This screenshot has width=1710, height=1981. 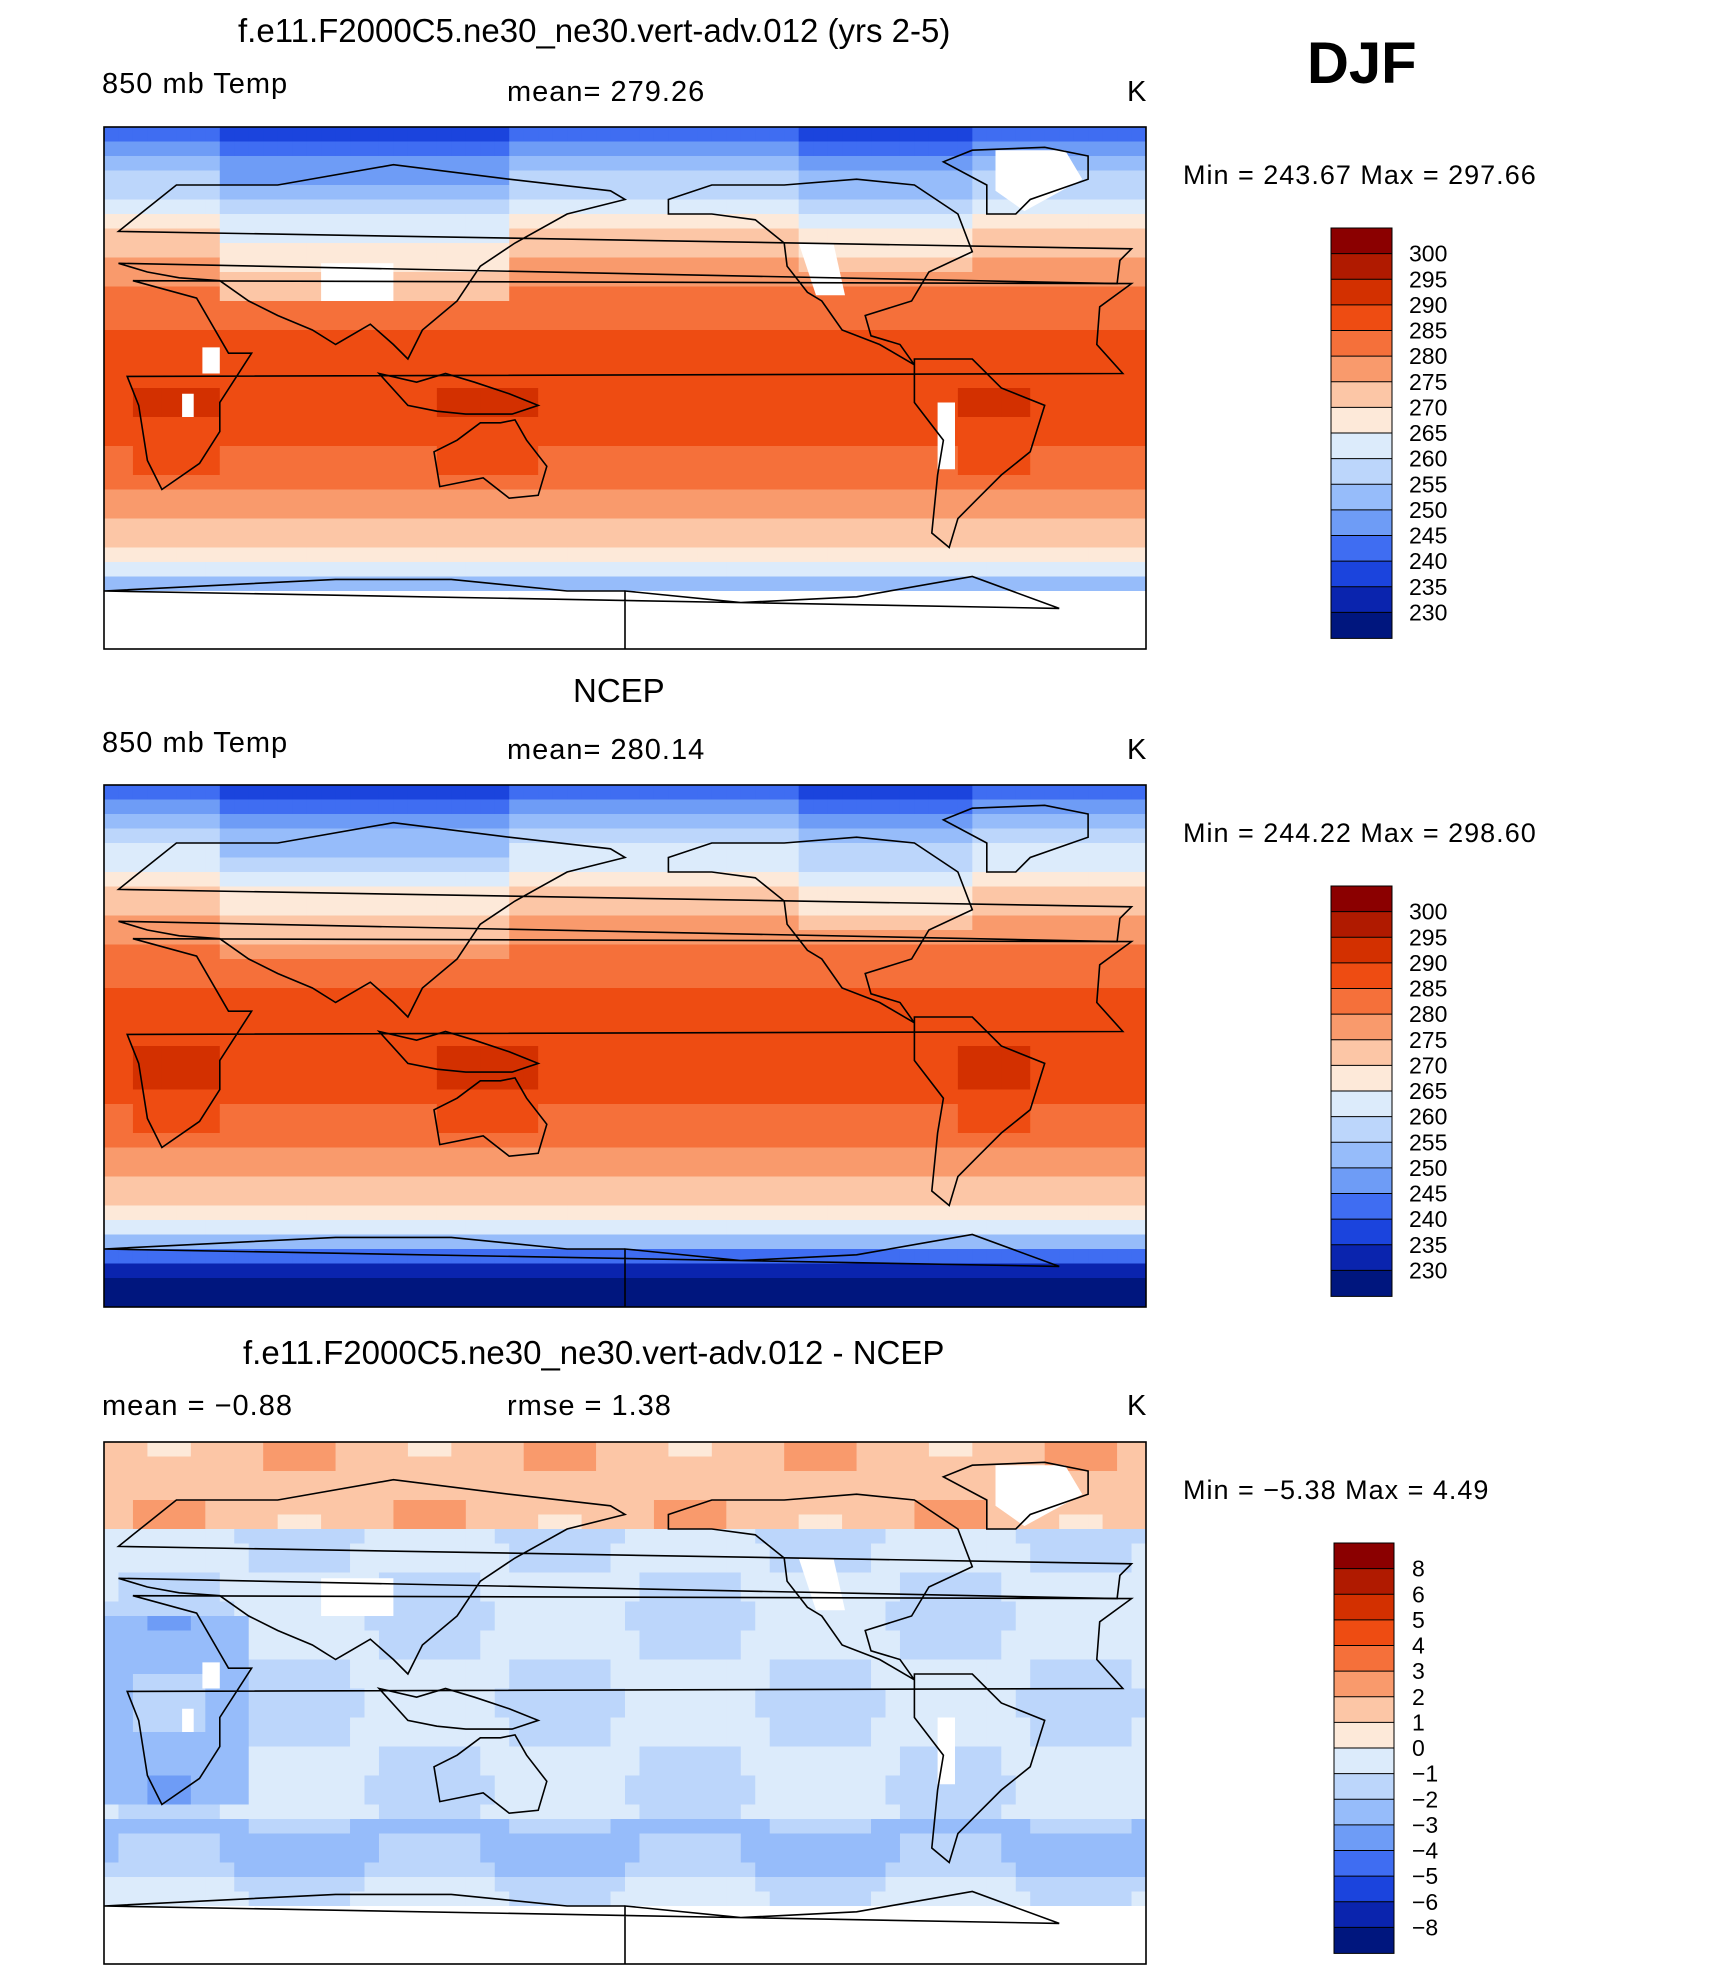 What do you see at coordinates (1428, 1065) in the screenshot?
I see `colorbar-tick-label: 270` at bounding box center [1428, 1065].